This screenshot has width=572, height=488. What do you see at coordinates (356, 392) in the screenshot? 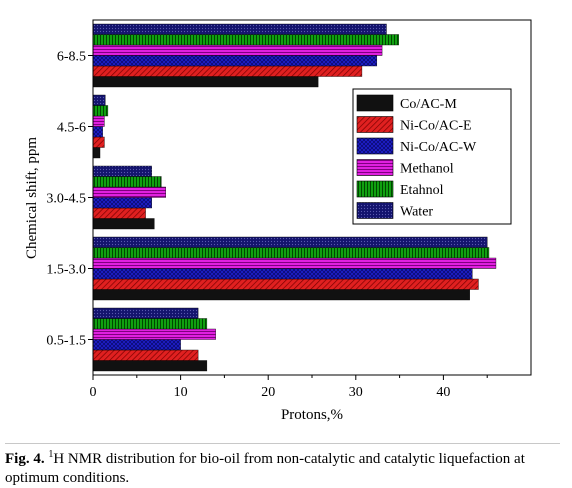
I see `x-tick-label: 30` at bounding box center [356, 392].